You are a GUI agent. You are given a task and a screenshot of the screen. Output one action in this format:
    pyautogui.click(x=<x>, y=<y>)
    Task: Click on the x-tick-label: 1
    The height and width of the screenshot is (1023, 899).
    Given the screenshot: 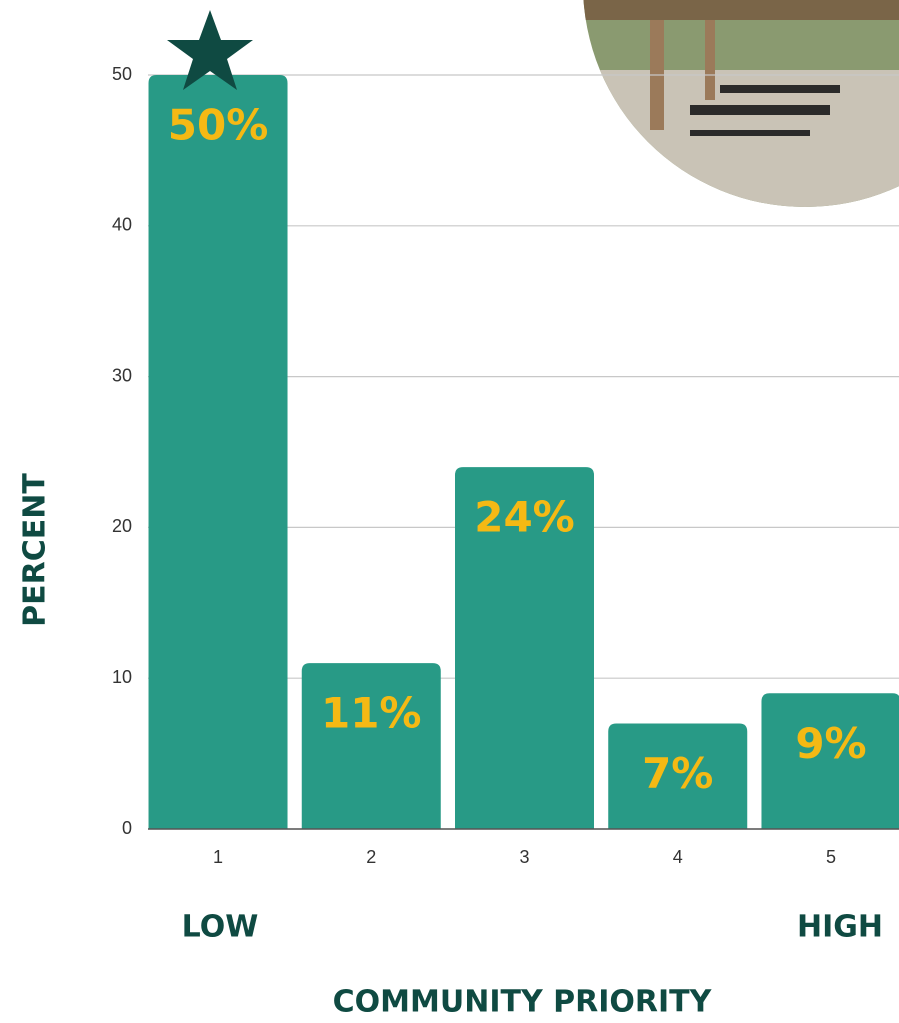 What is the action you would take?
    pyautogui.click(x=218, y=857)
    